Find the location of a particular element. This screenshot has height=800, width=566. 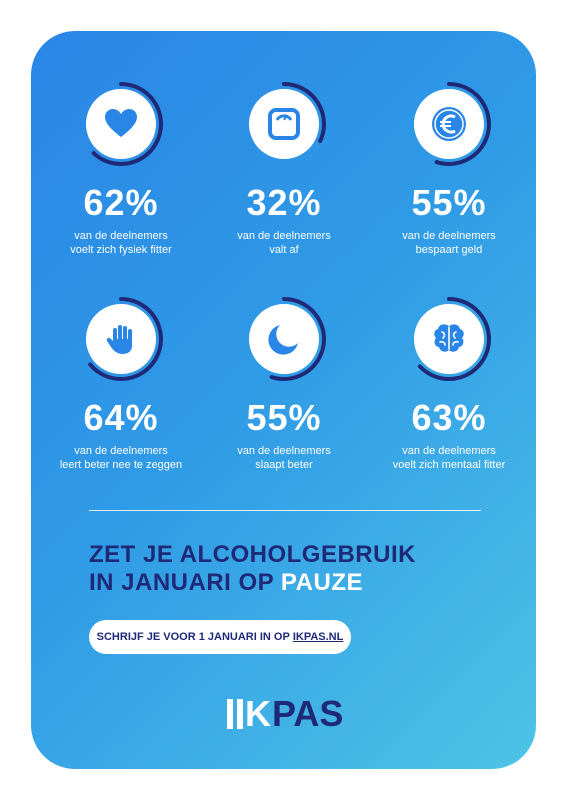

scale-icon is located at coordinates (284, 124).